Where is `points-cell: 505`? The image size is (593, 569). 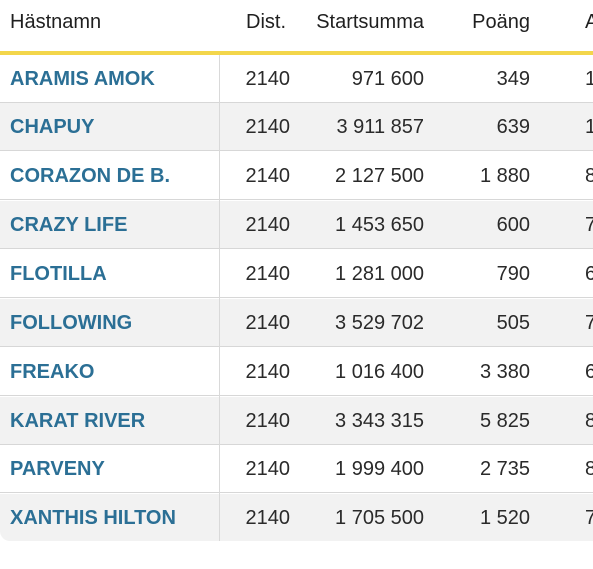
points-cell: 505 is located at coordinates (513, 323).